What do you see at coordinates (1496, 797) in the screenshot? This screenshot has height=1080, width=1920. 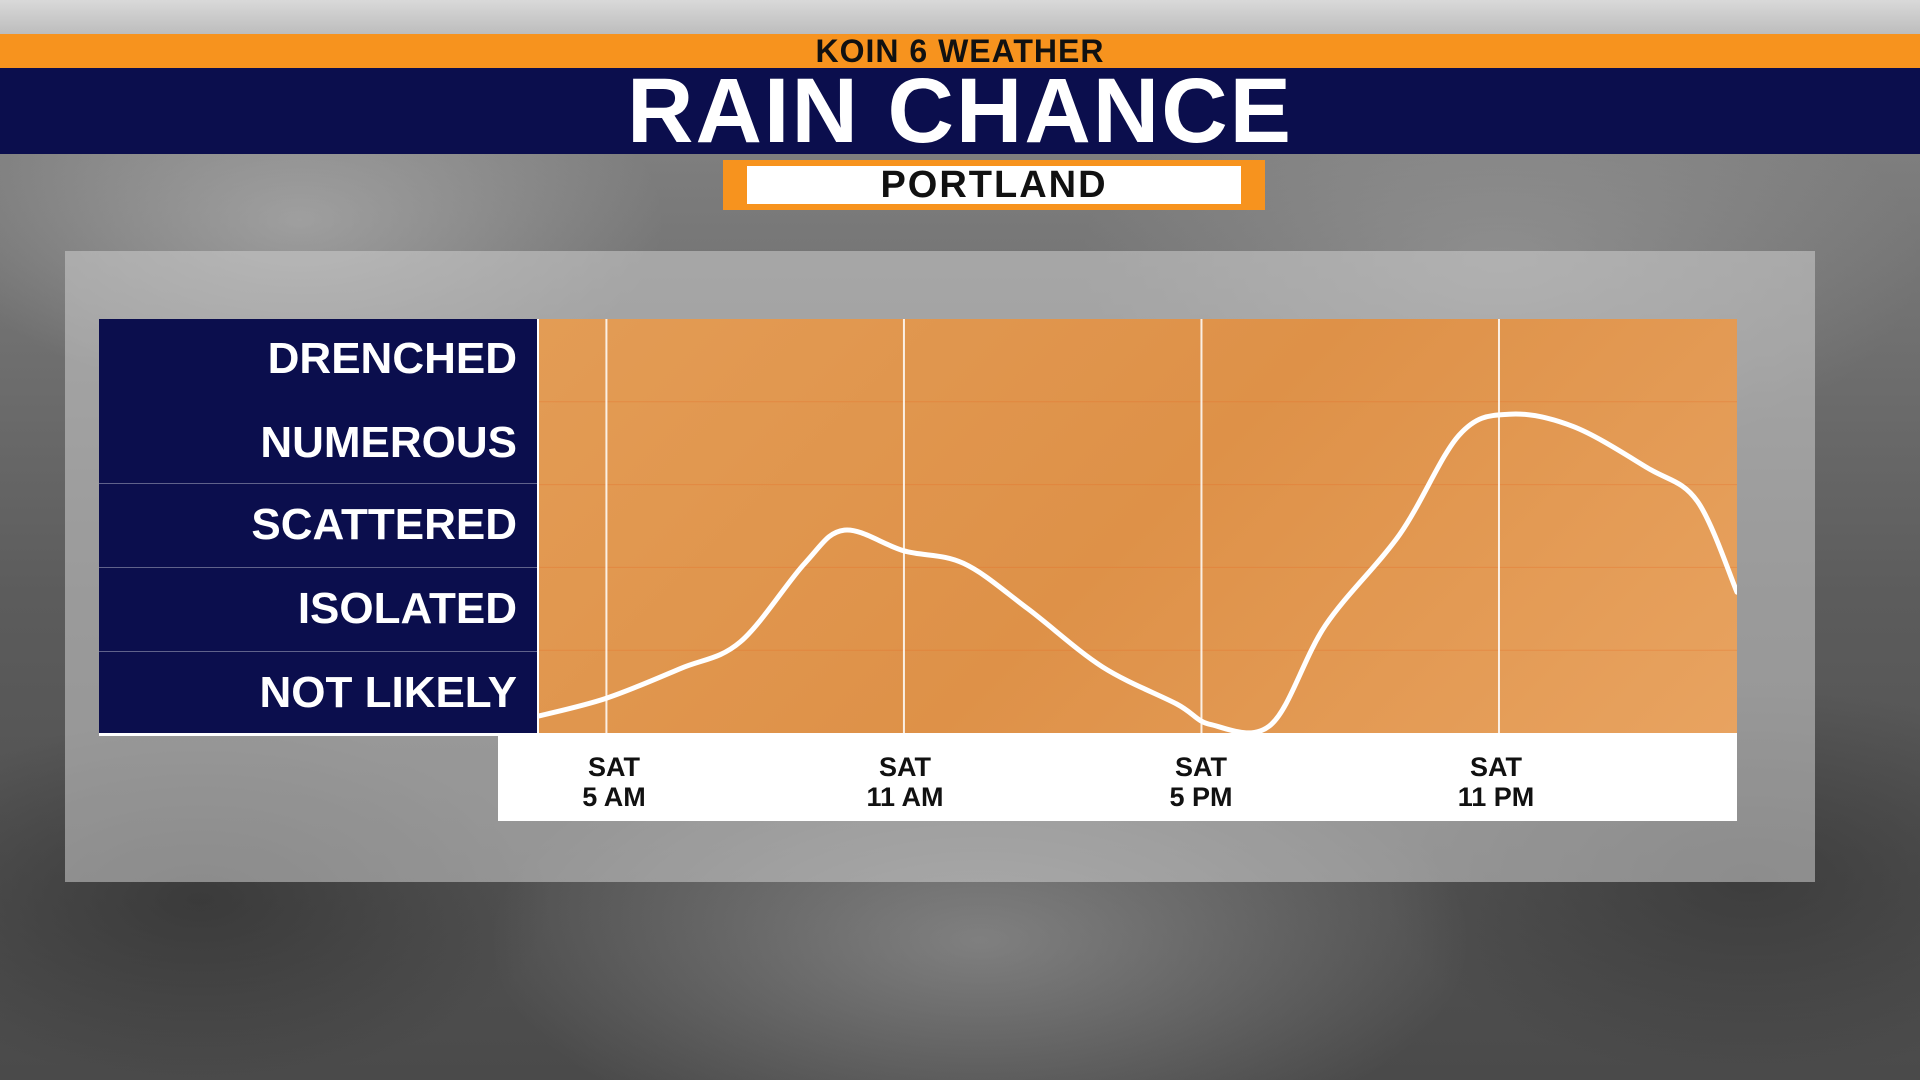 I see `x-tick-time: 11 PM` at bounding box center [1496, 797].